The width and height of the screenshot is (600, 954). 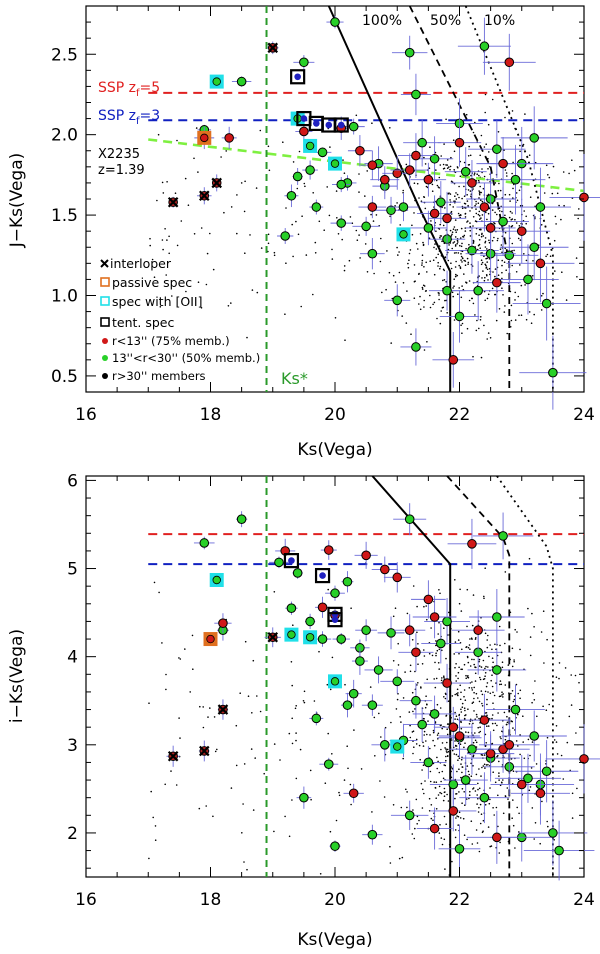 What do you see at coordinates (72, 481) in the screenshot?
I see `y-tick-label: 6` at bounding box center [72, 481].